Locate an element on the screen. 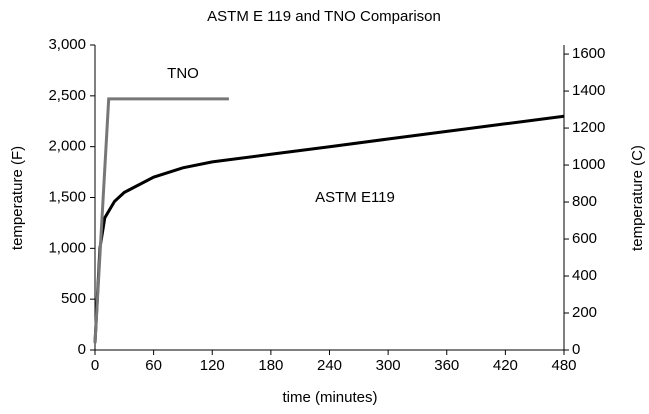 The height and width of the screenshot is (414, 649). y-tick-label: 2,500 is located at coordinates (67, 95).